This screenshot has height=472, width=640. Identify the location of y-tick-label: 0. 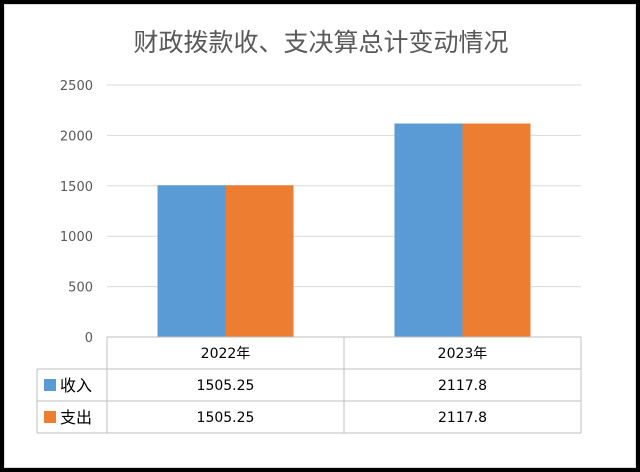
(89, 338).